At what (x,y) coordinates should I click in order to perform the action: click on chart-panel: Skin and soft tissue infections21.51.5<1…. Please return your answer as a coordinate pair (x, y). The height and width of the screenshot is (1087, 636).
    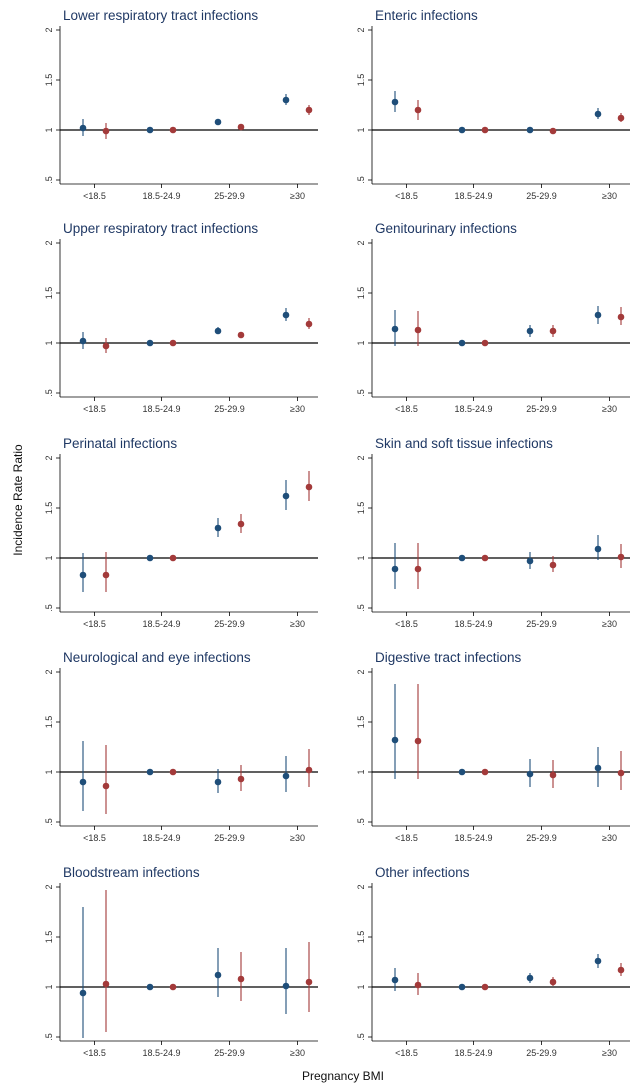
    Looking at the image, I should click on (493, 532).